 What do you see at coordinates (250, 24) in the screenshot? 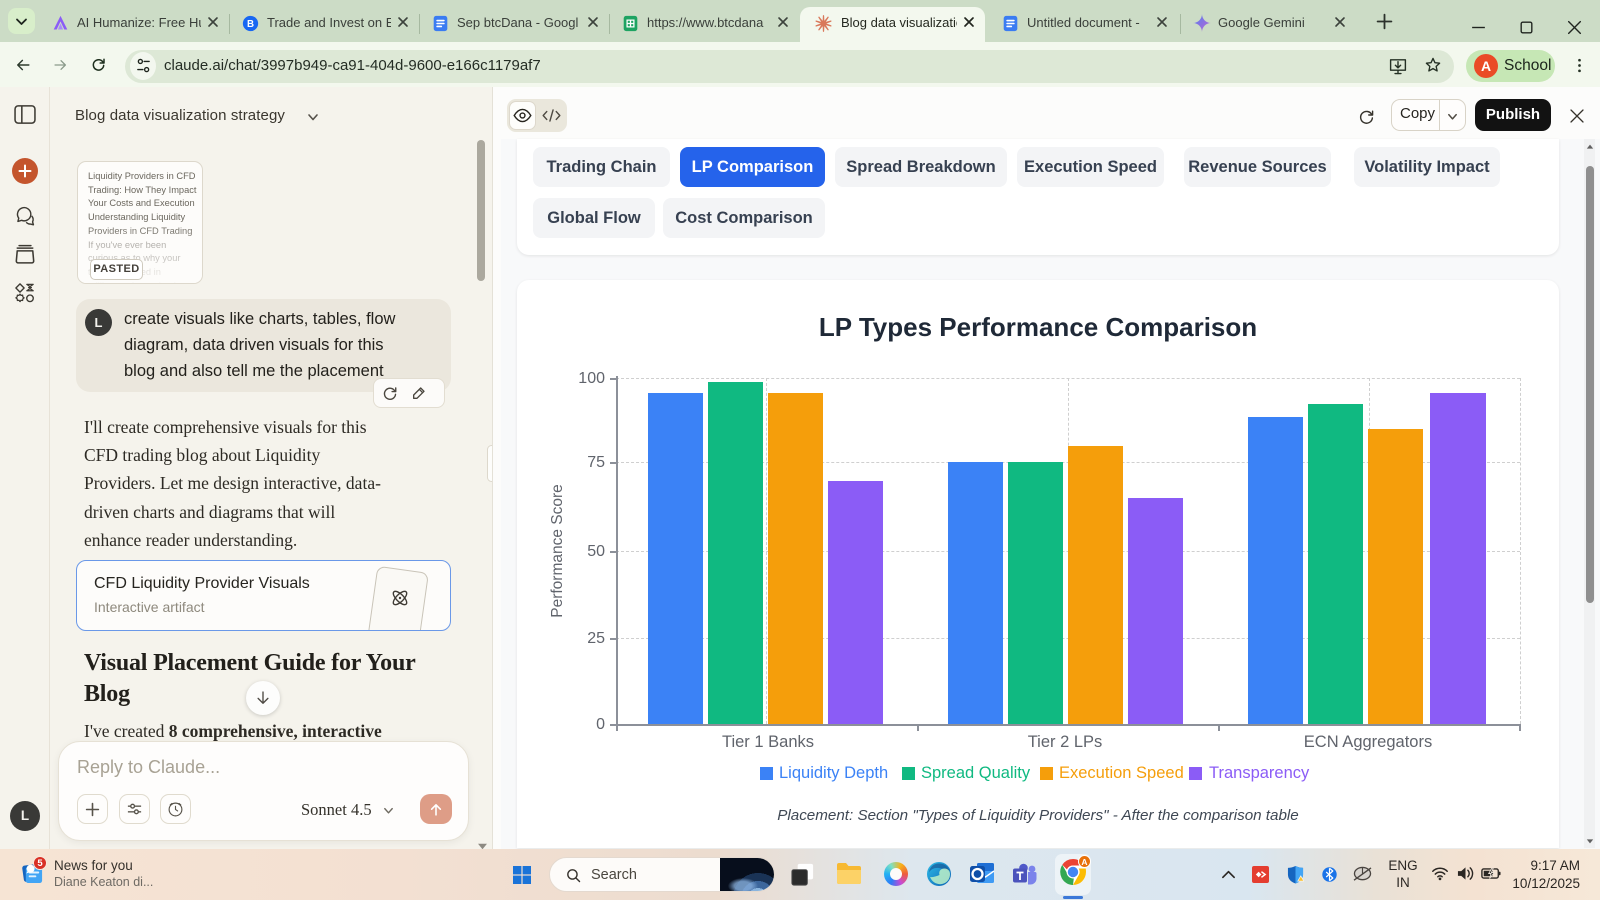
I see `svg-text: B` at bounding box center [250, 24].